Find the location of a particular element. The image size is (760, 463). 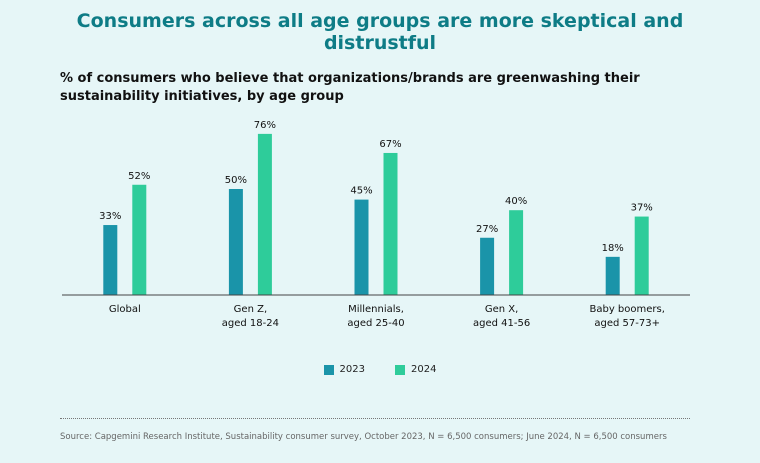

category-label-2-1: aged 25-40 is located at coordinates (375, 323).